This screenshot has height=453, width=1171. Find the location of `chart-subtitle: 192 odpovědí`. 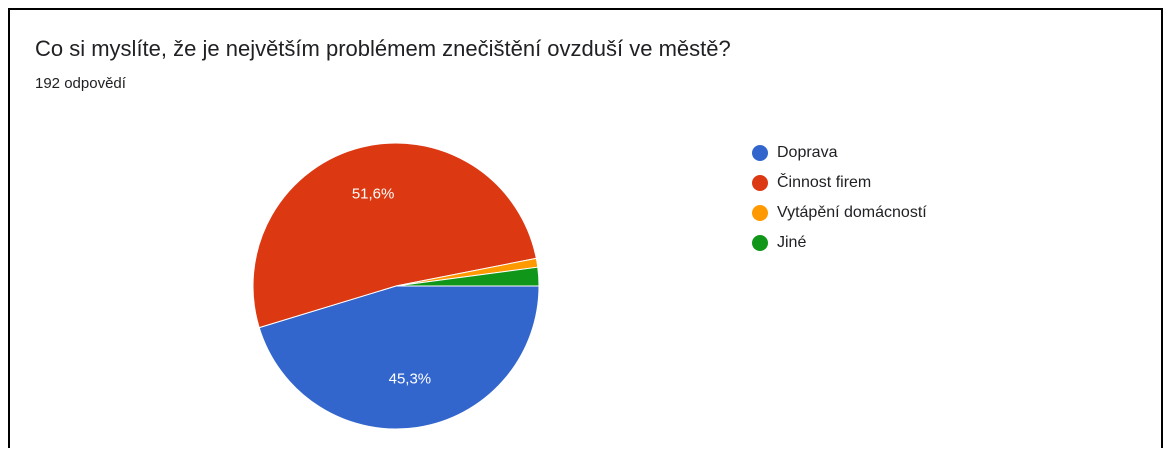

chart-subtitle: 192 odpovědí is located at coordinates (81, 83).